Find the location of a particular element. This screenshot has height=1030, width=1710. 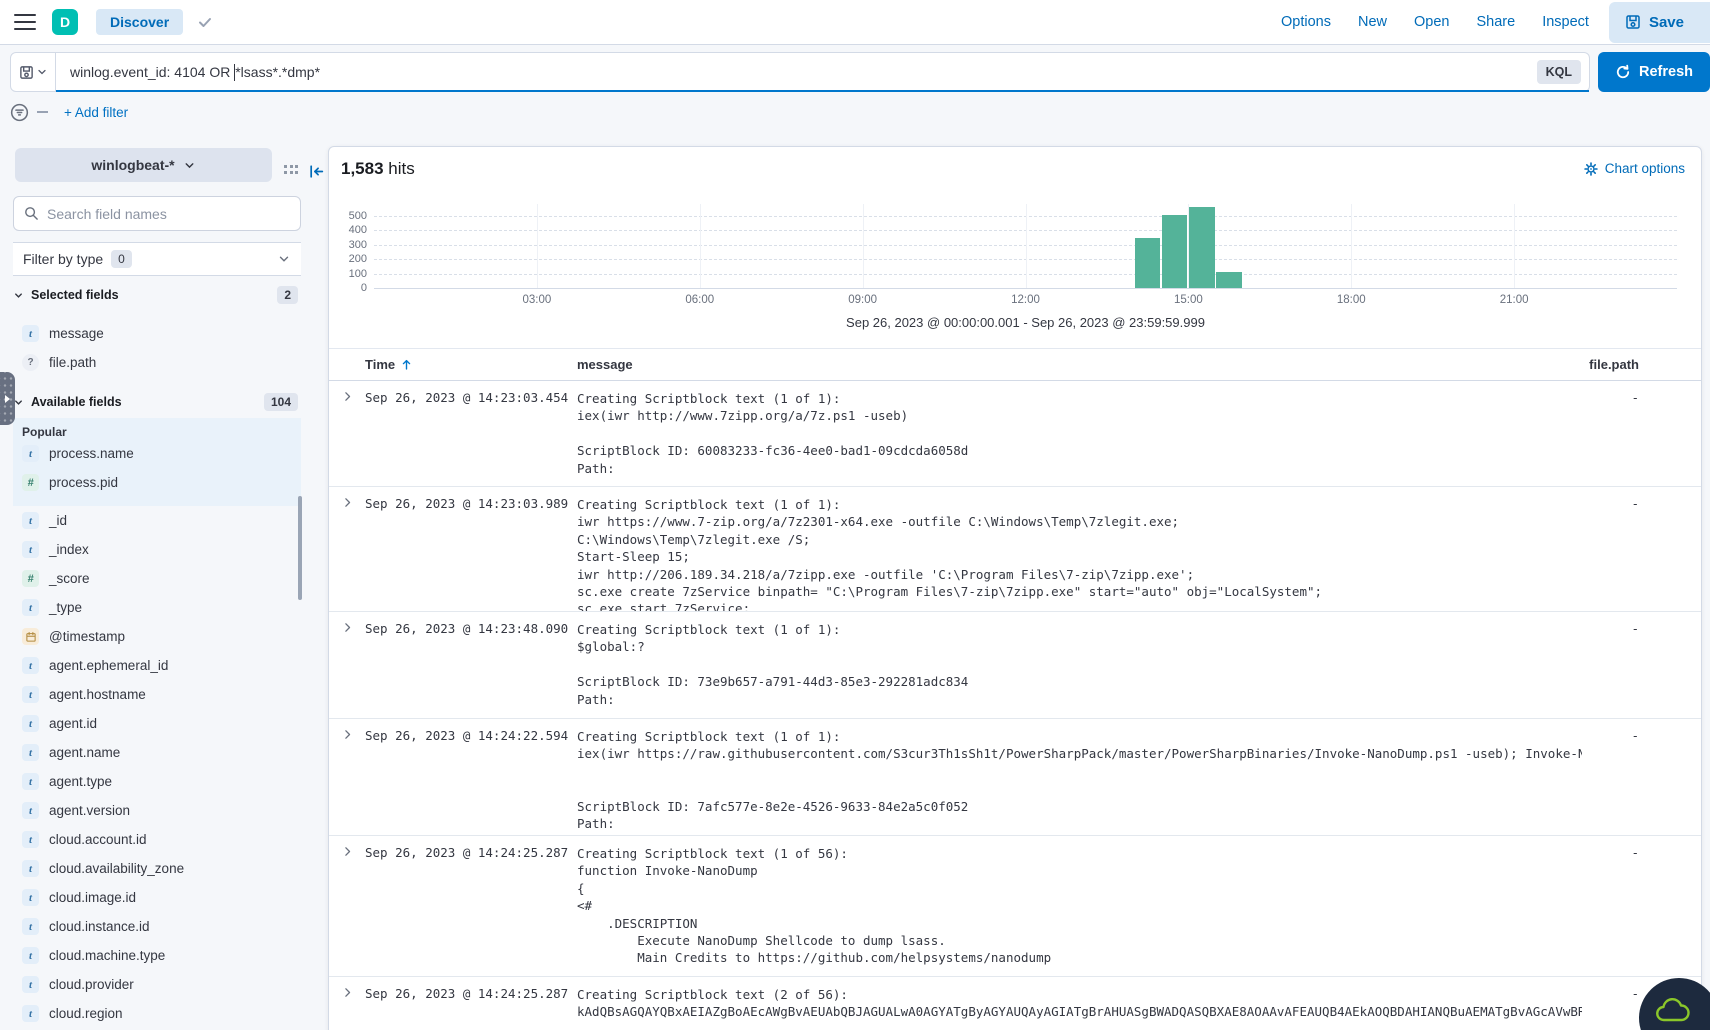

nav-link-inspect: Inspect is located at coordinates (1565, 22).